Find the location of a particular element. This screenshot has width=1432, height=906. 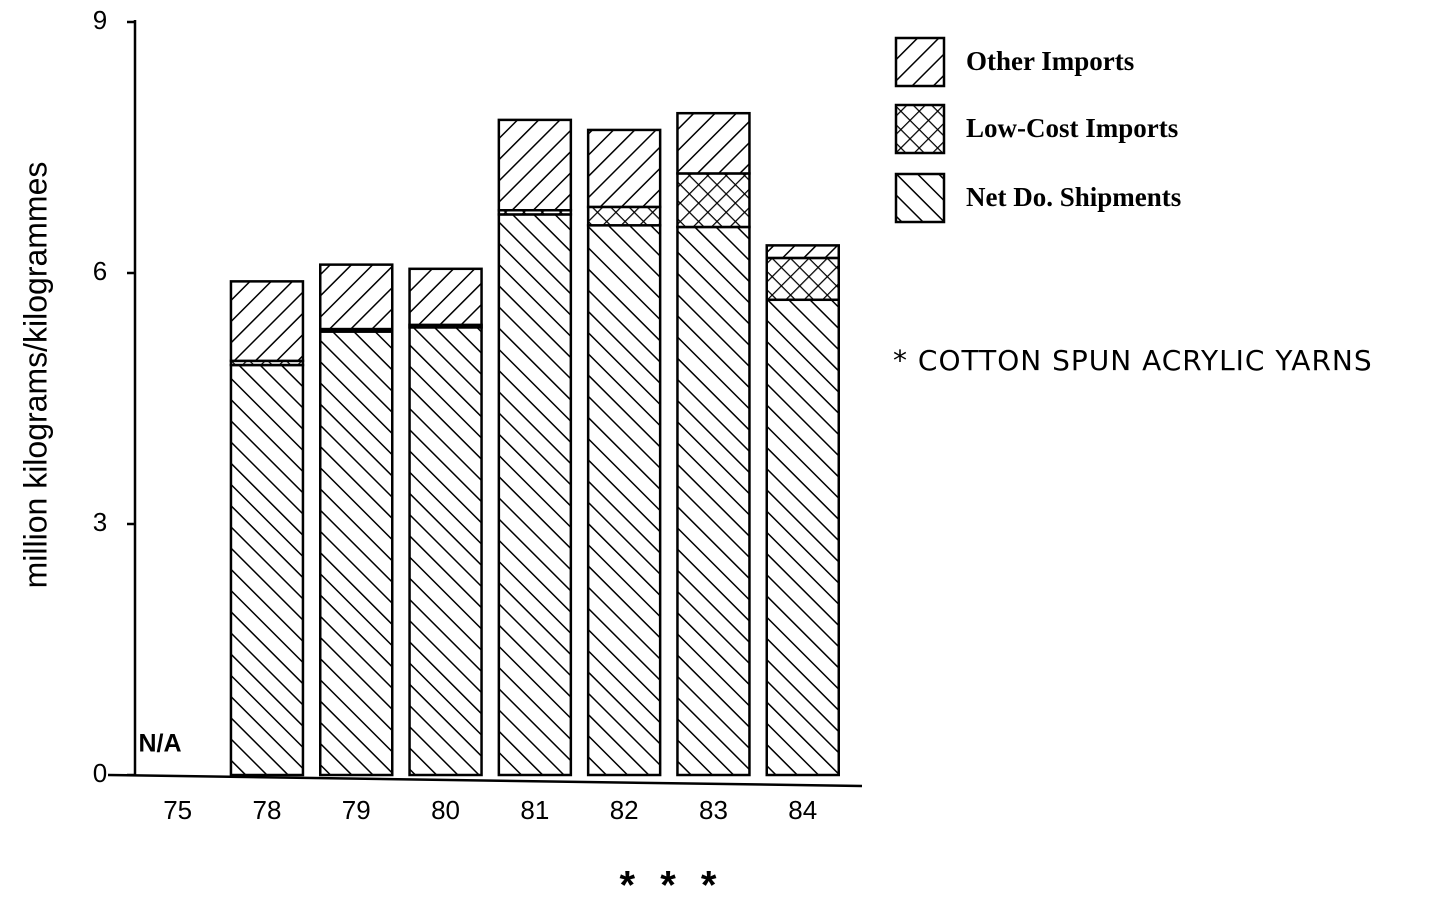

x-tick-label: 78 is located at coordinates (266, 810).